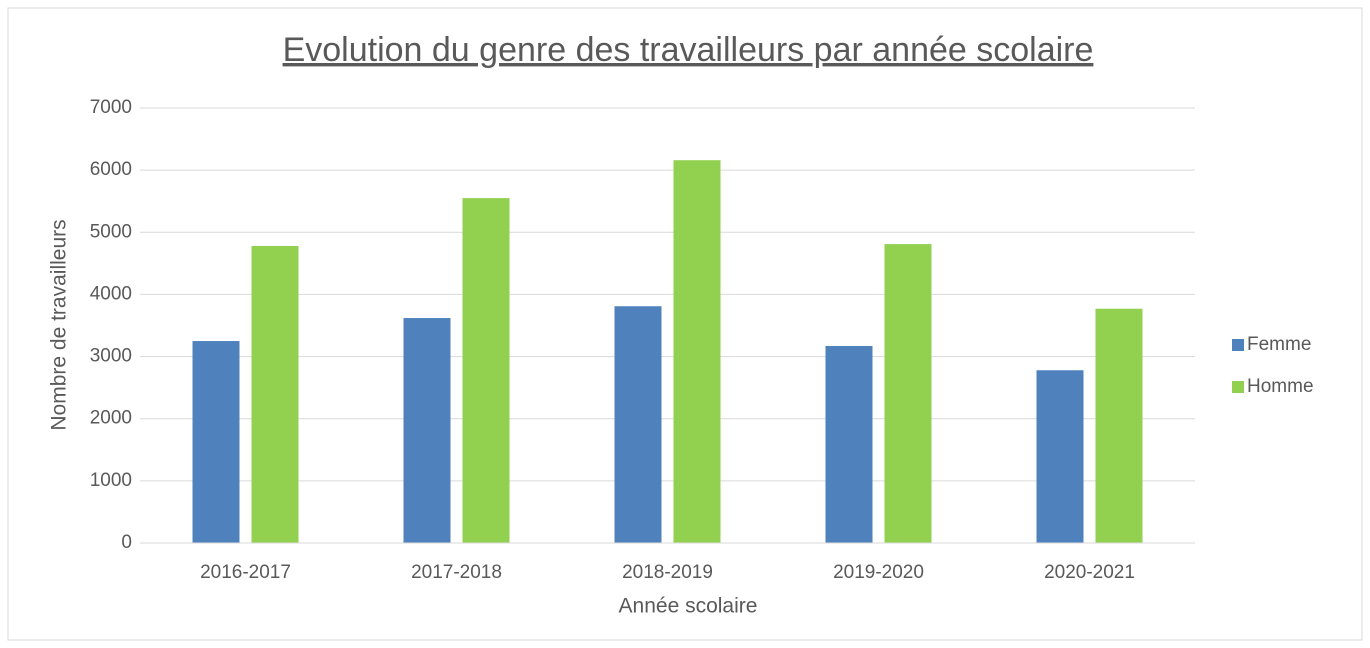 The height and width of the screenshot is (648, 1370). What do you see at coordinates (1279, 344) in the screenshot?
I see `legend-label: Femme` at bounding box center [1279, 344].